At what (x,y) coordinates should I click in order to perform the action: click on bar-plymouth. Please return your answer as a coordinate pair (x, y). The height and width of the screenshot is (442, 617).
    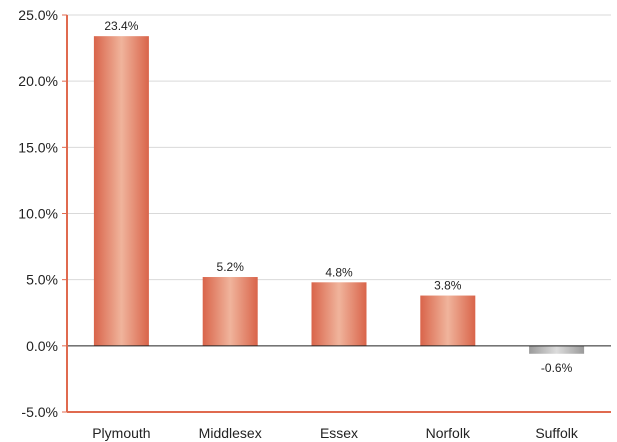
    Looking at the image, I should click on (121, 191).